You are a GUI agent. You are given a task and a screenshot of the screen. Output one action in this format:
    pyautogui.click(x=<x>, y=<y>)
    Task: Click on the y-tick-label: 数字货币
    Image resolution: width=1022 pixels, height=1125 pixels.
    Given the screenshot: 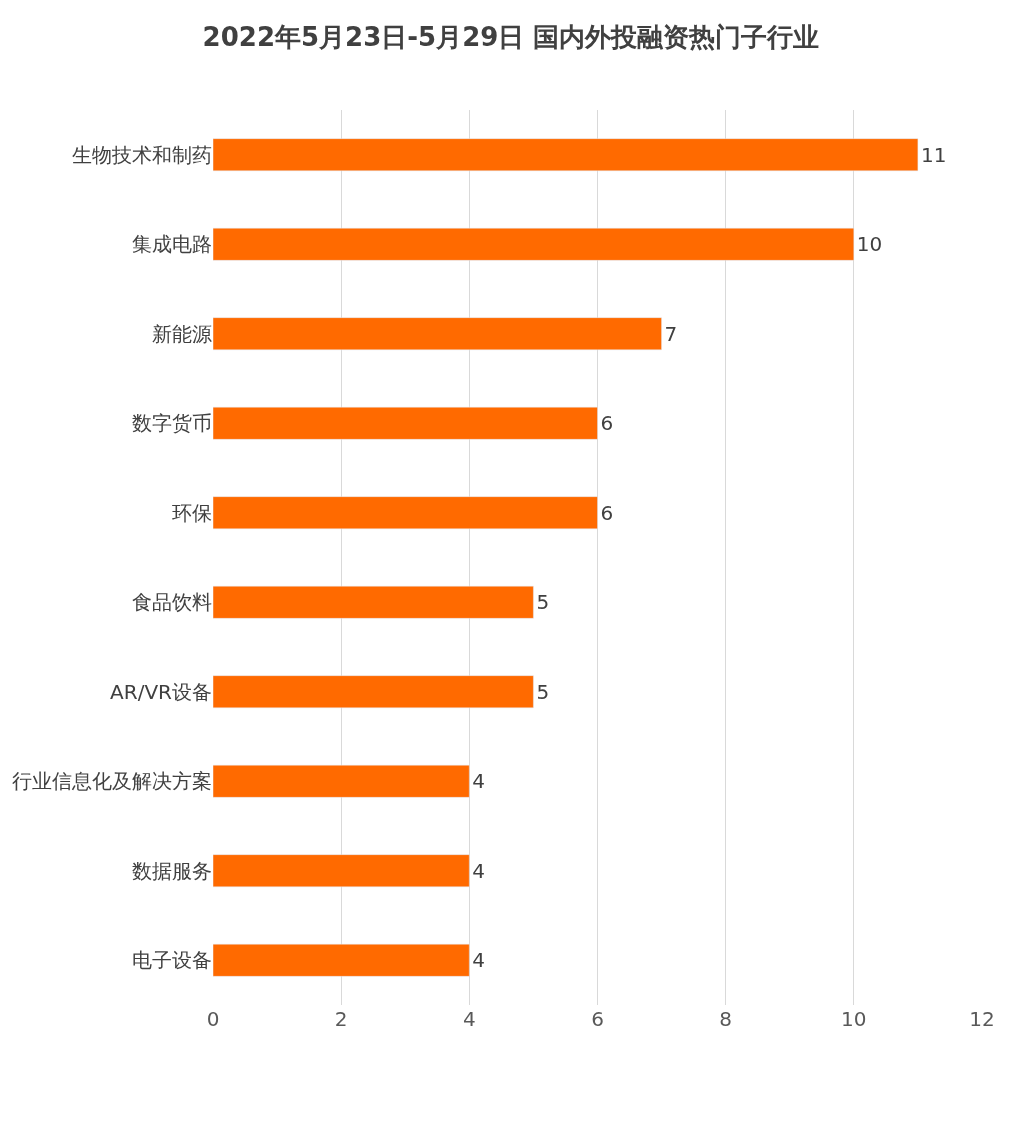 What is the action you would take?
    pyautogui.click(x=172, y=423)
    